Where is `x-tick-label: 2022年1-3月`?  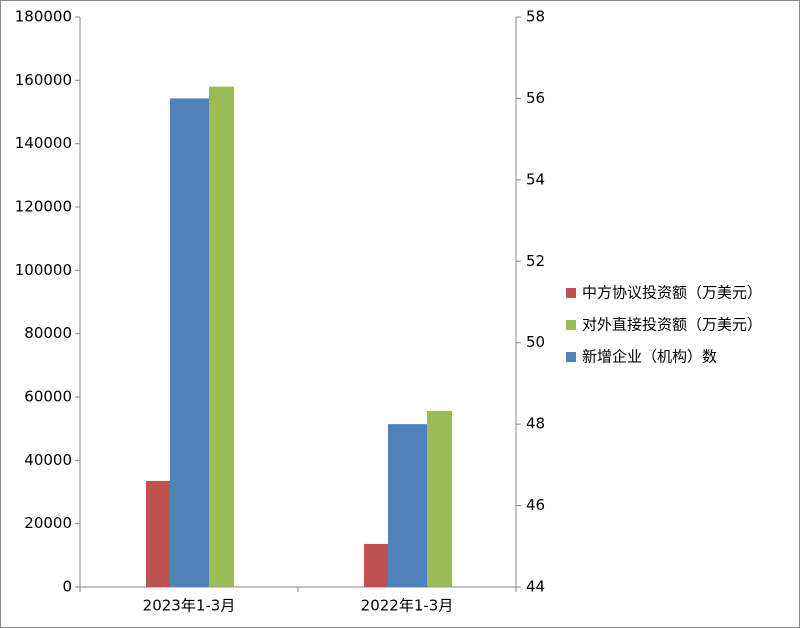
x-tick-label: 2022年1-3月 is located at coordinates (407, 606).